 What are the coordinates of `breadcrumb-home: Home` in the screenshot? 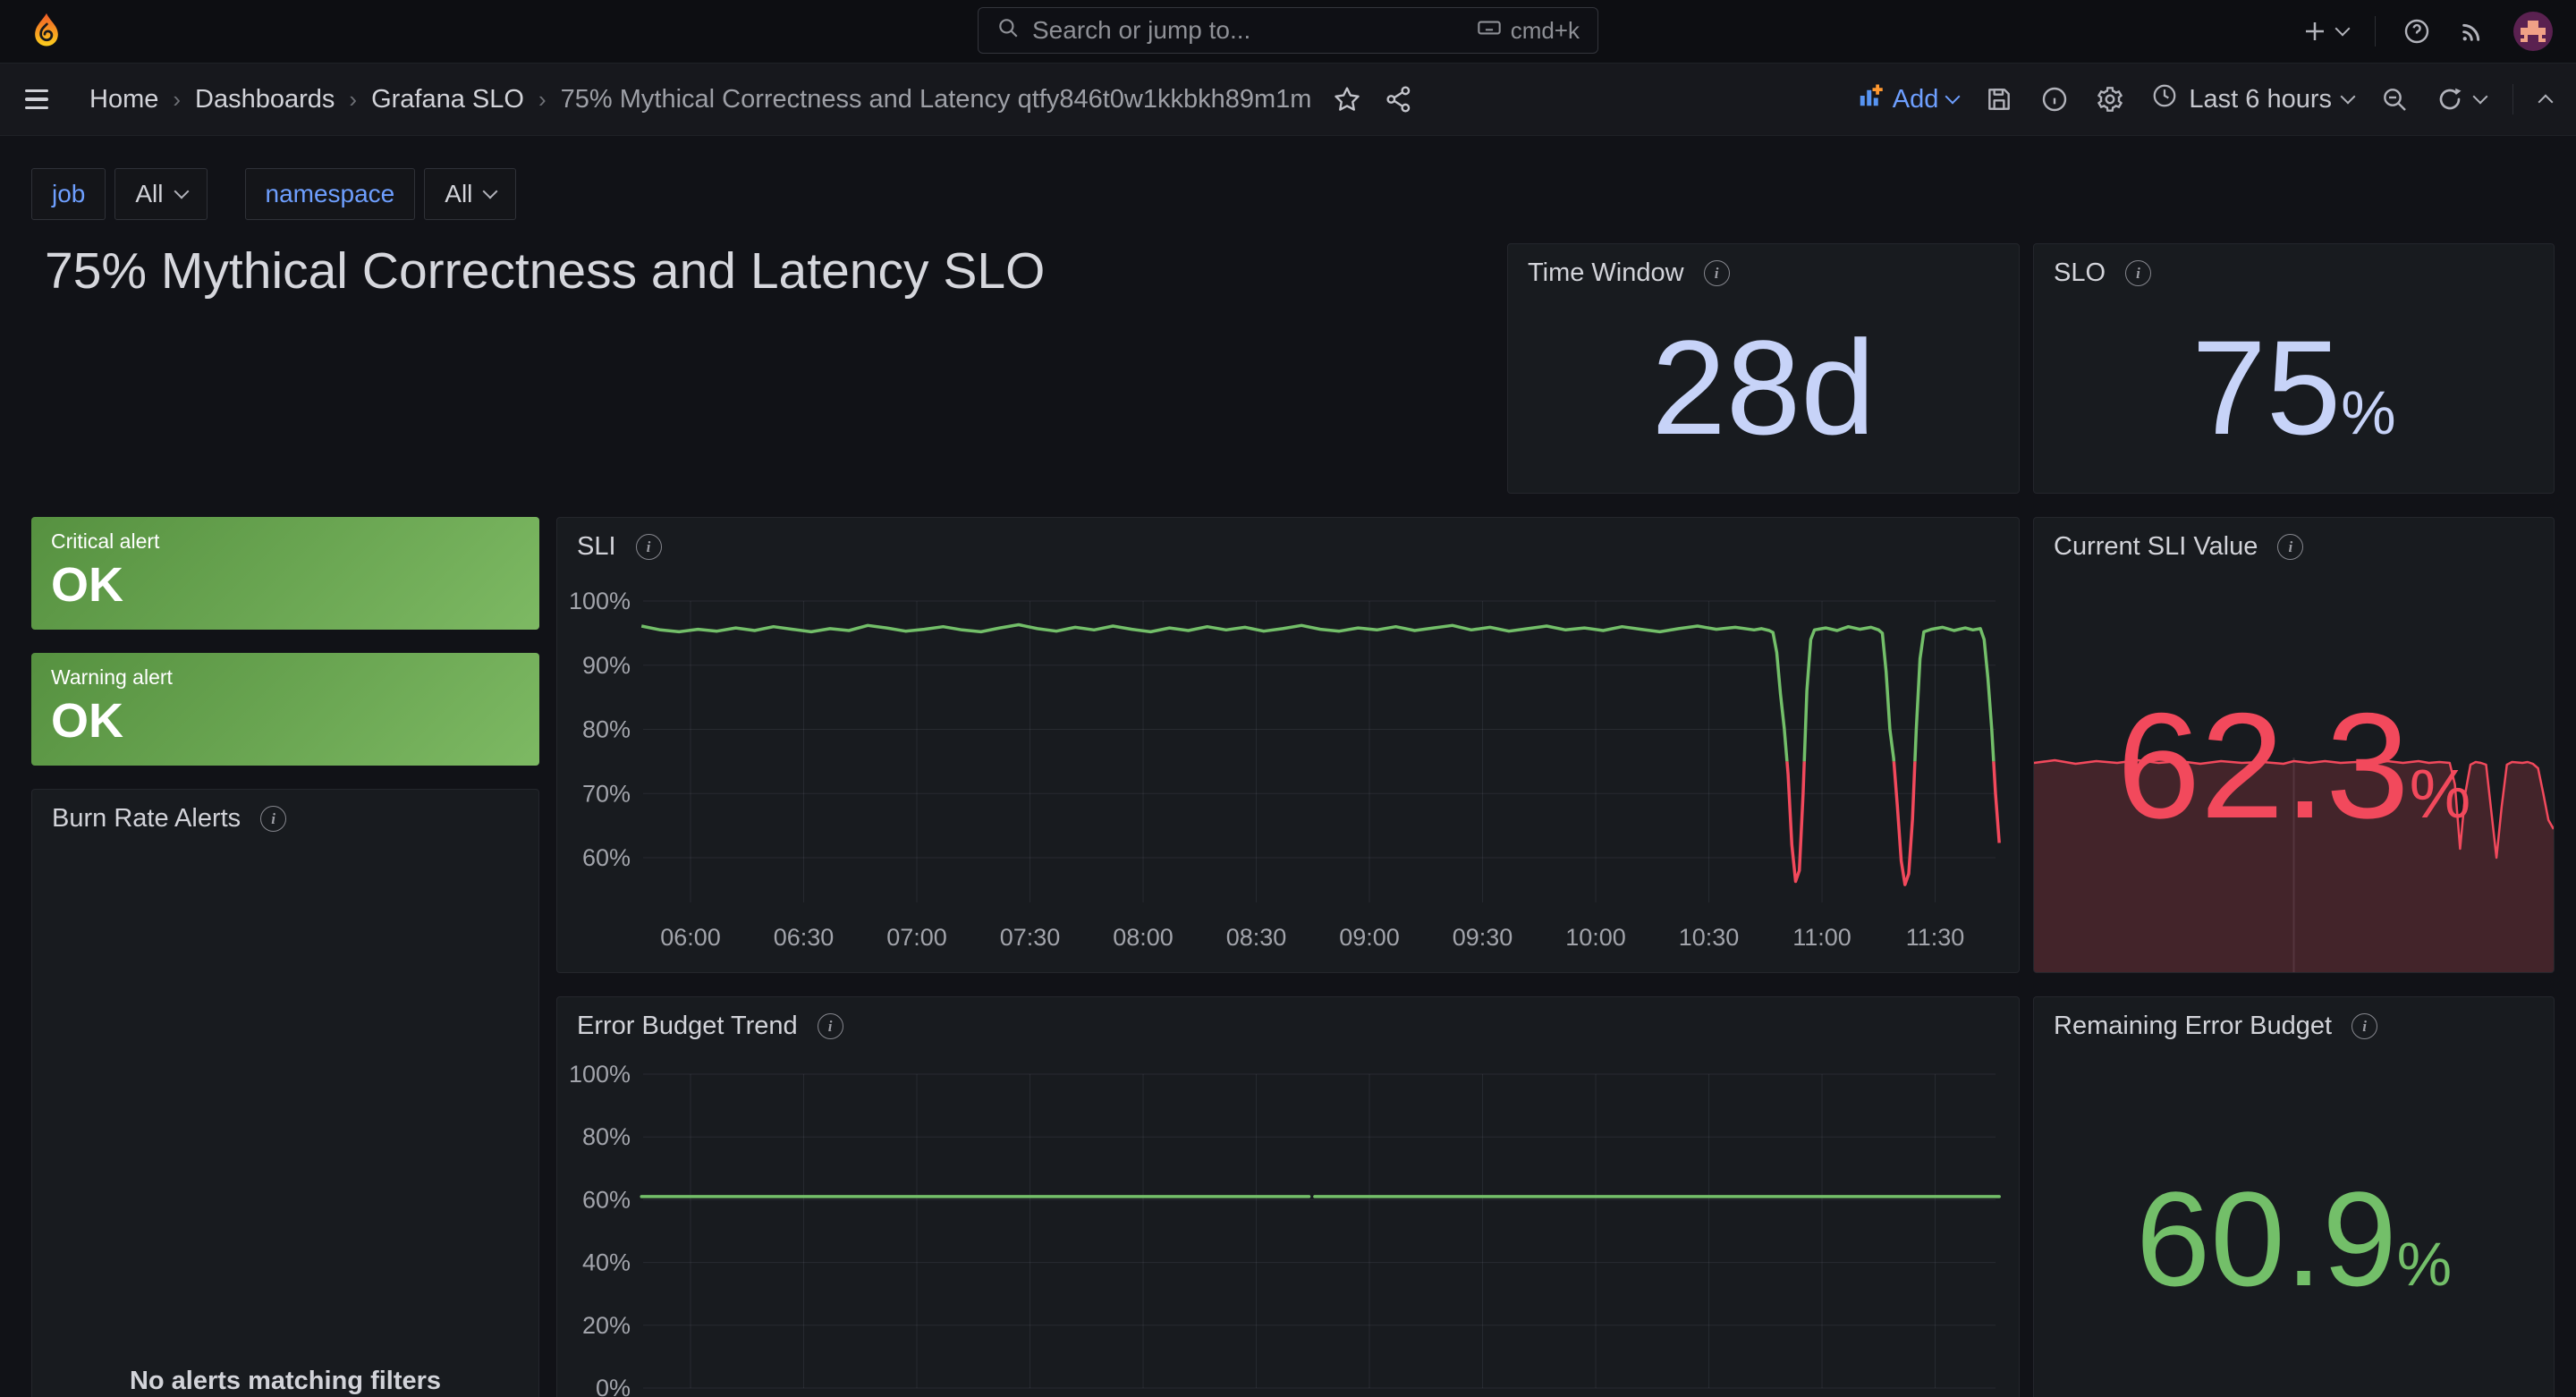 It's located at (124, 99).